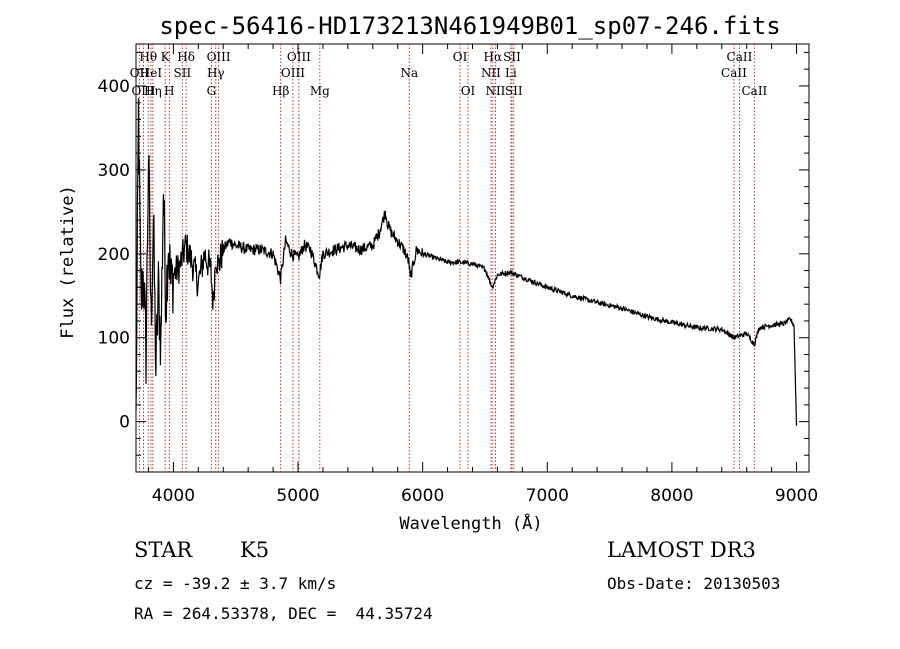 This screenshot has width=900, height=649. Describe the element at coordinates (212, 91) in the screenshot. I see `line-marker-label: G` at that location.